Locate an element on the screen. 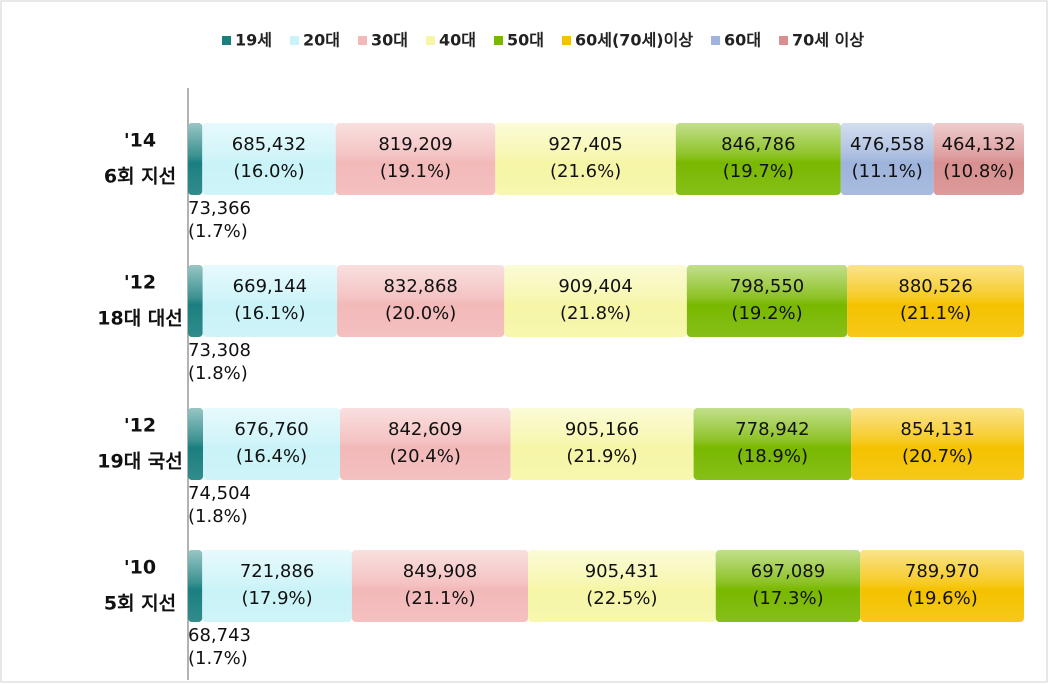 This screenshot has height=685, width=1050. percent-label: (19.2%) is located at coordinates (766, 313).